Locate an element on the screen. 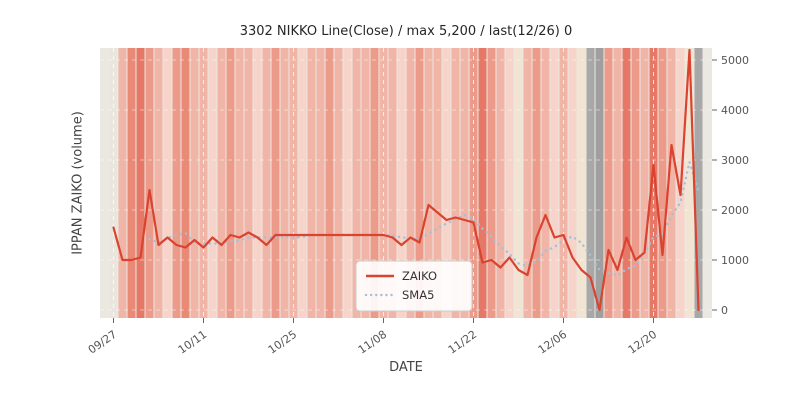 The height and width of the screenshot is (400, 800). x-axis: 09/27 10/11 10/25 11/08 11/22 12/06 12/20 is located at coordinates (372, 337).